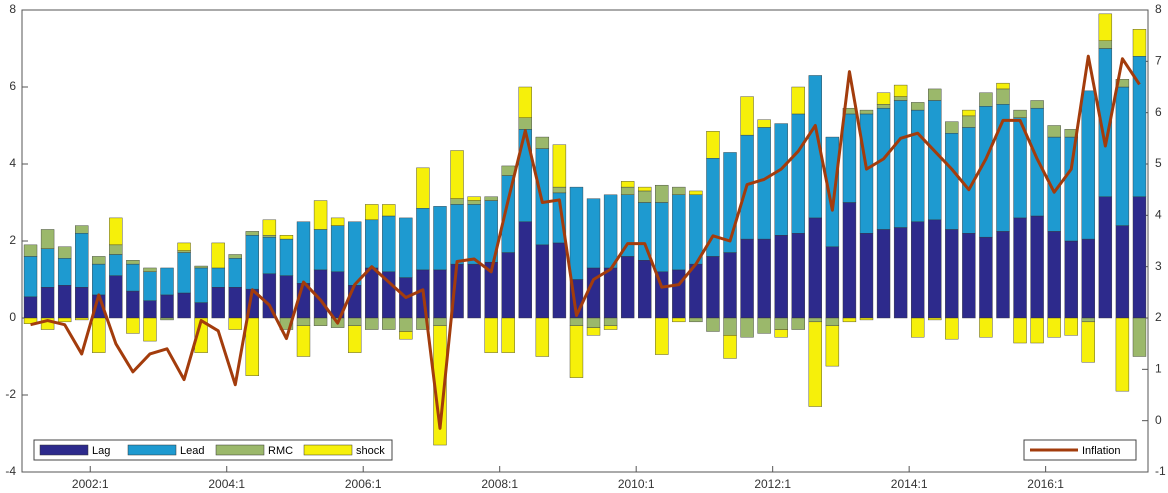 Image resolution: width=1168 pixels, height=493 pixels. What do you see at coordinates (1045, 484) in the screenshot?
I see `x-tick-label: 2016:1` at bounding box center [1045, 484].